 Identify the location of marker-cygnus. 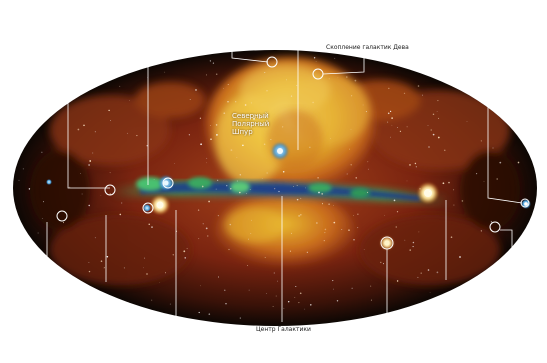
(110, 190).